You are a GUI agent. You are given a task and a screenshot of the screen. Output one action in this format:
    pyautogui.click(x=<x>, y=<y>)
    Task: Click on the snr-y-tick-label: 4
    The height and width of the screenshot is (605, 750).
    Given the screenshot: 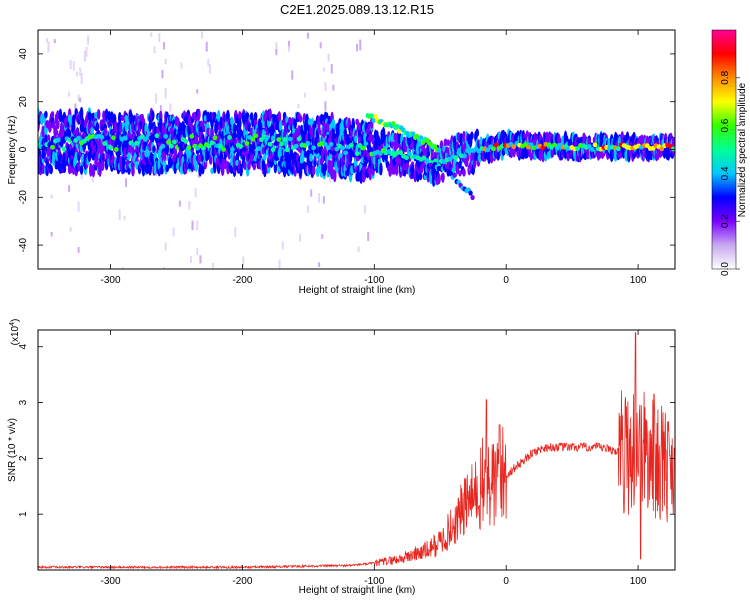 What is the action you would take?
    pyautogui.click(x=23, y=347)
    